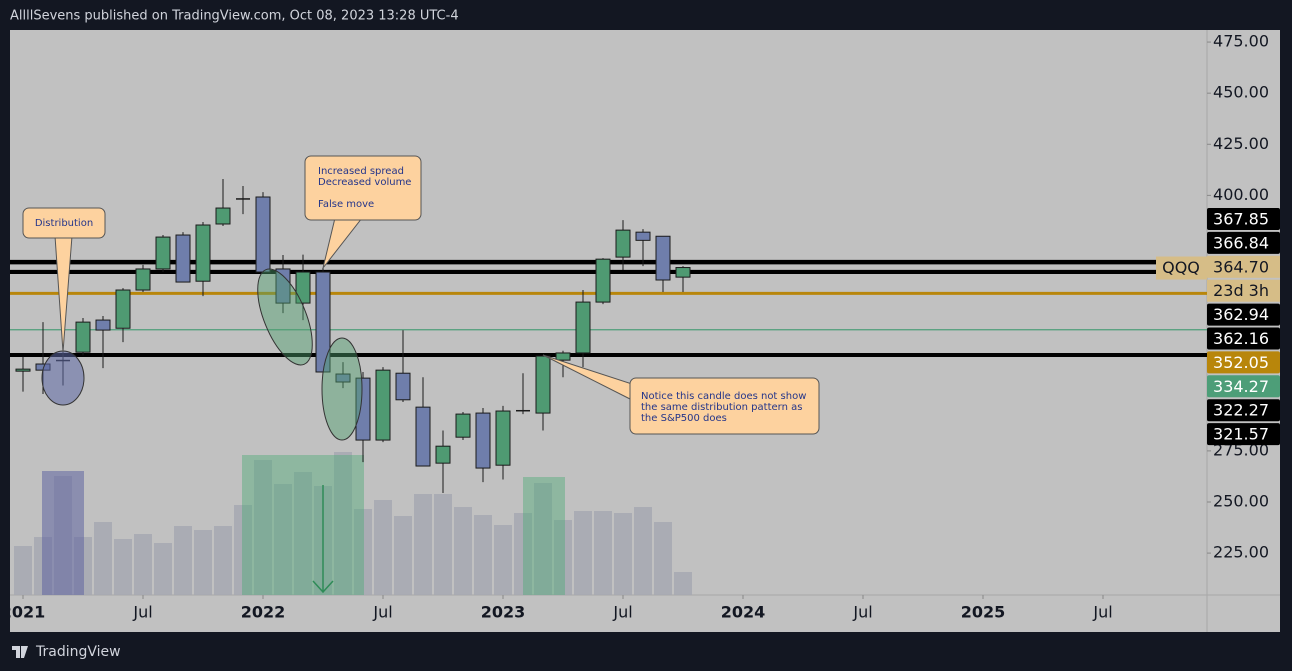  What do you see at coordinates (1241, 194) in the screenshot?
I see `y-tick-label: 400.00` at bounding box center [1241, 194].